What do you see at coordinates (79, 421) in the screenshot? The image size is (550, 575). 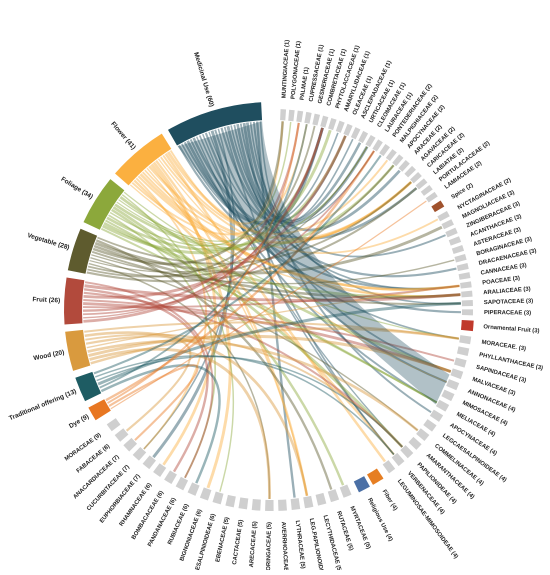 I see `use-label: Dye (9)` at bounding box center [79, 421].